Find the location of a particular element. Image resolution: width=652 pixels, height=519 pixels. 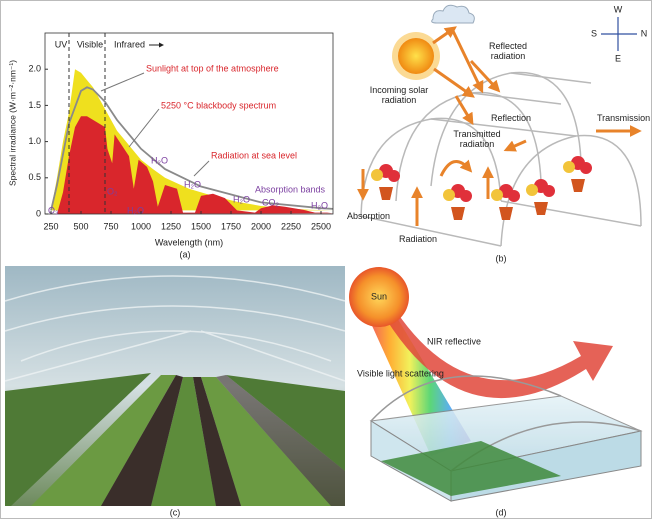

annotation: CO₂ is located at coordinates (271, 202).